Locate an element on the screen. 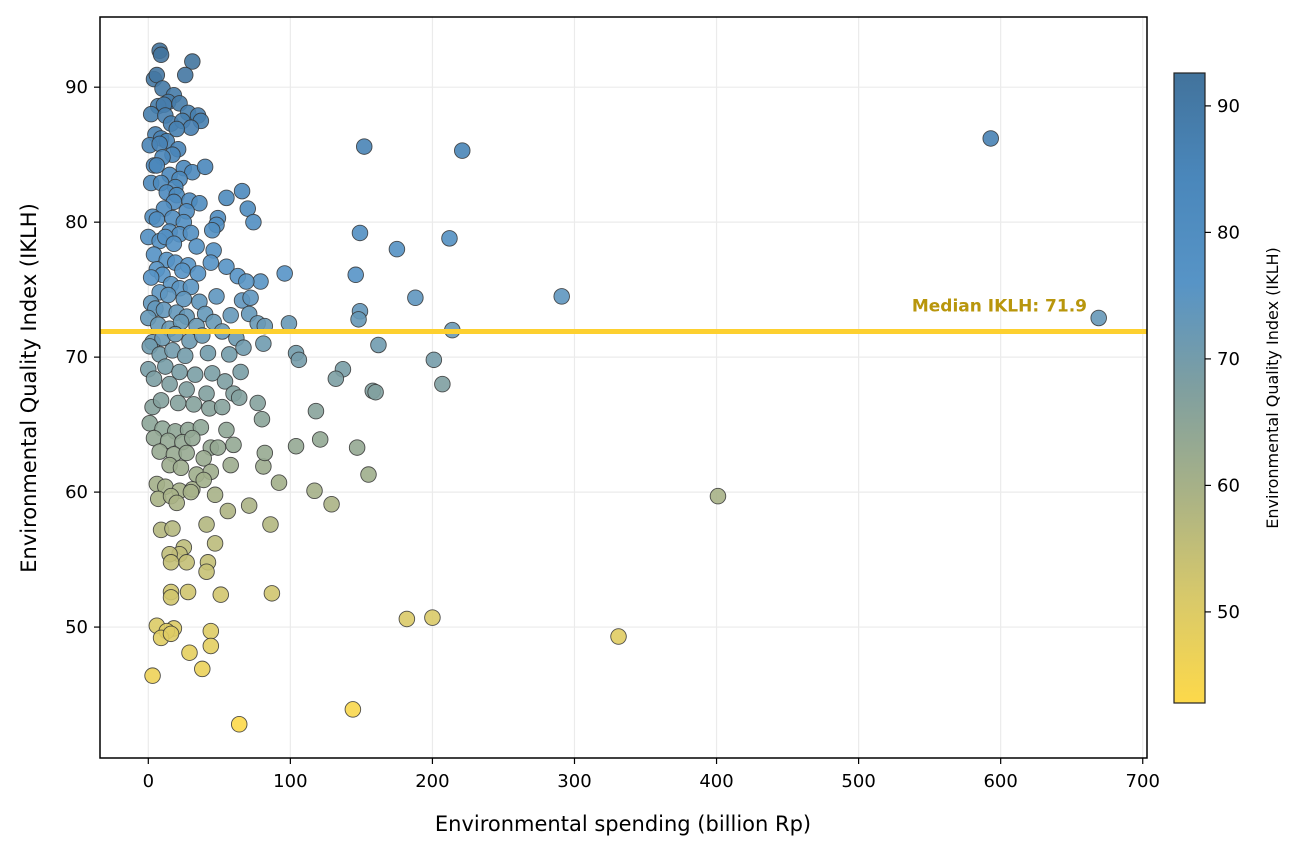 The image size is (1300, 853). colorbar-tick-label: 60 is located at coordinates (1228, 485).